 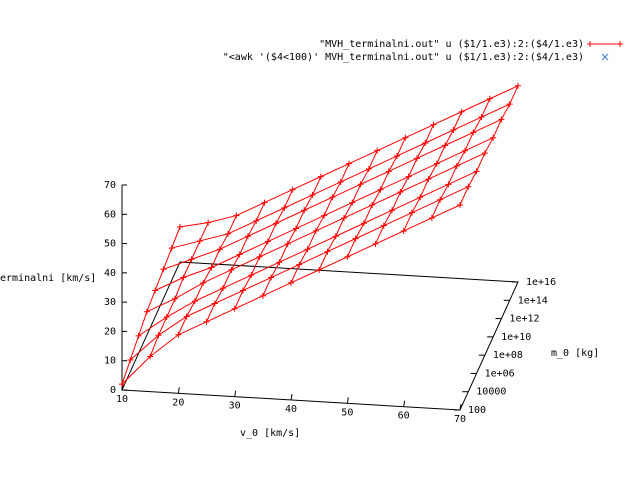 I want to click on x-tick-label: 10, so click(x=122, y=399).